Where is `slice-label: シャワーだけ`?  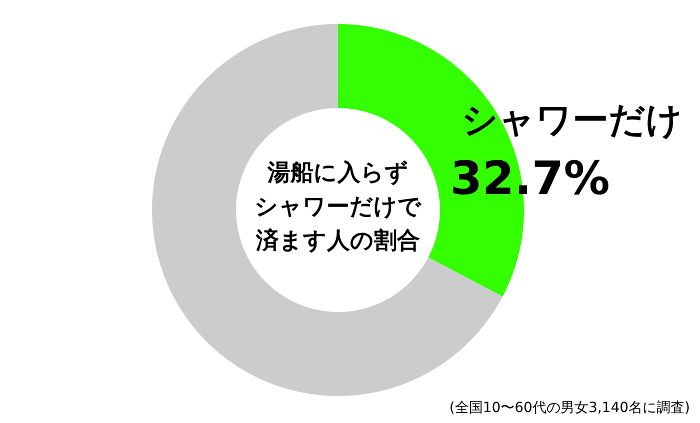
slice-label: シャワーだけ is located at coordinates (572, 120).